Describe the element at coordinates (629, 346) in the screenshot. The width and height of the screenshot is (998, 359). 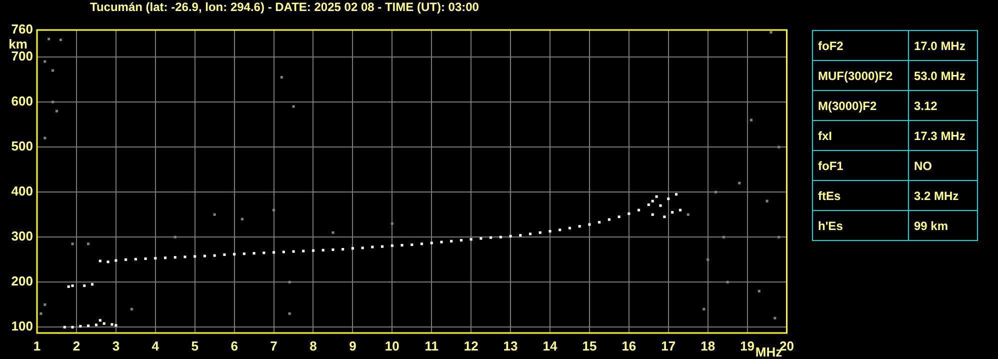
I see `x-tick-label: 16` at that location.